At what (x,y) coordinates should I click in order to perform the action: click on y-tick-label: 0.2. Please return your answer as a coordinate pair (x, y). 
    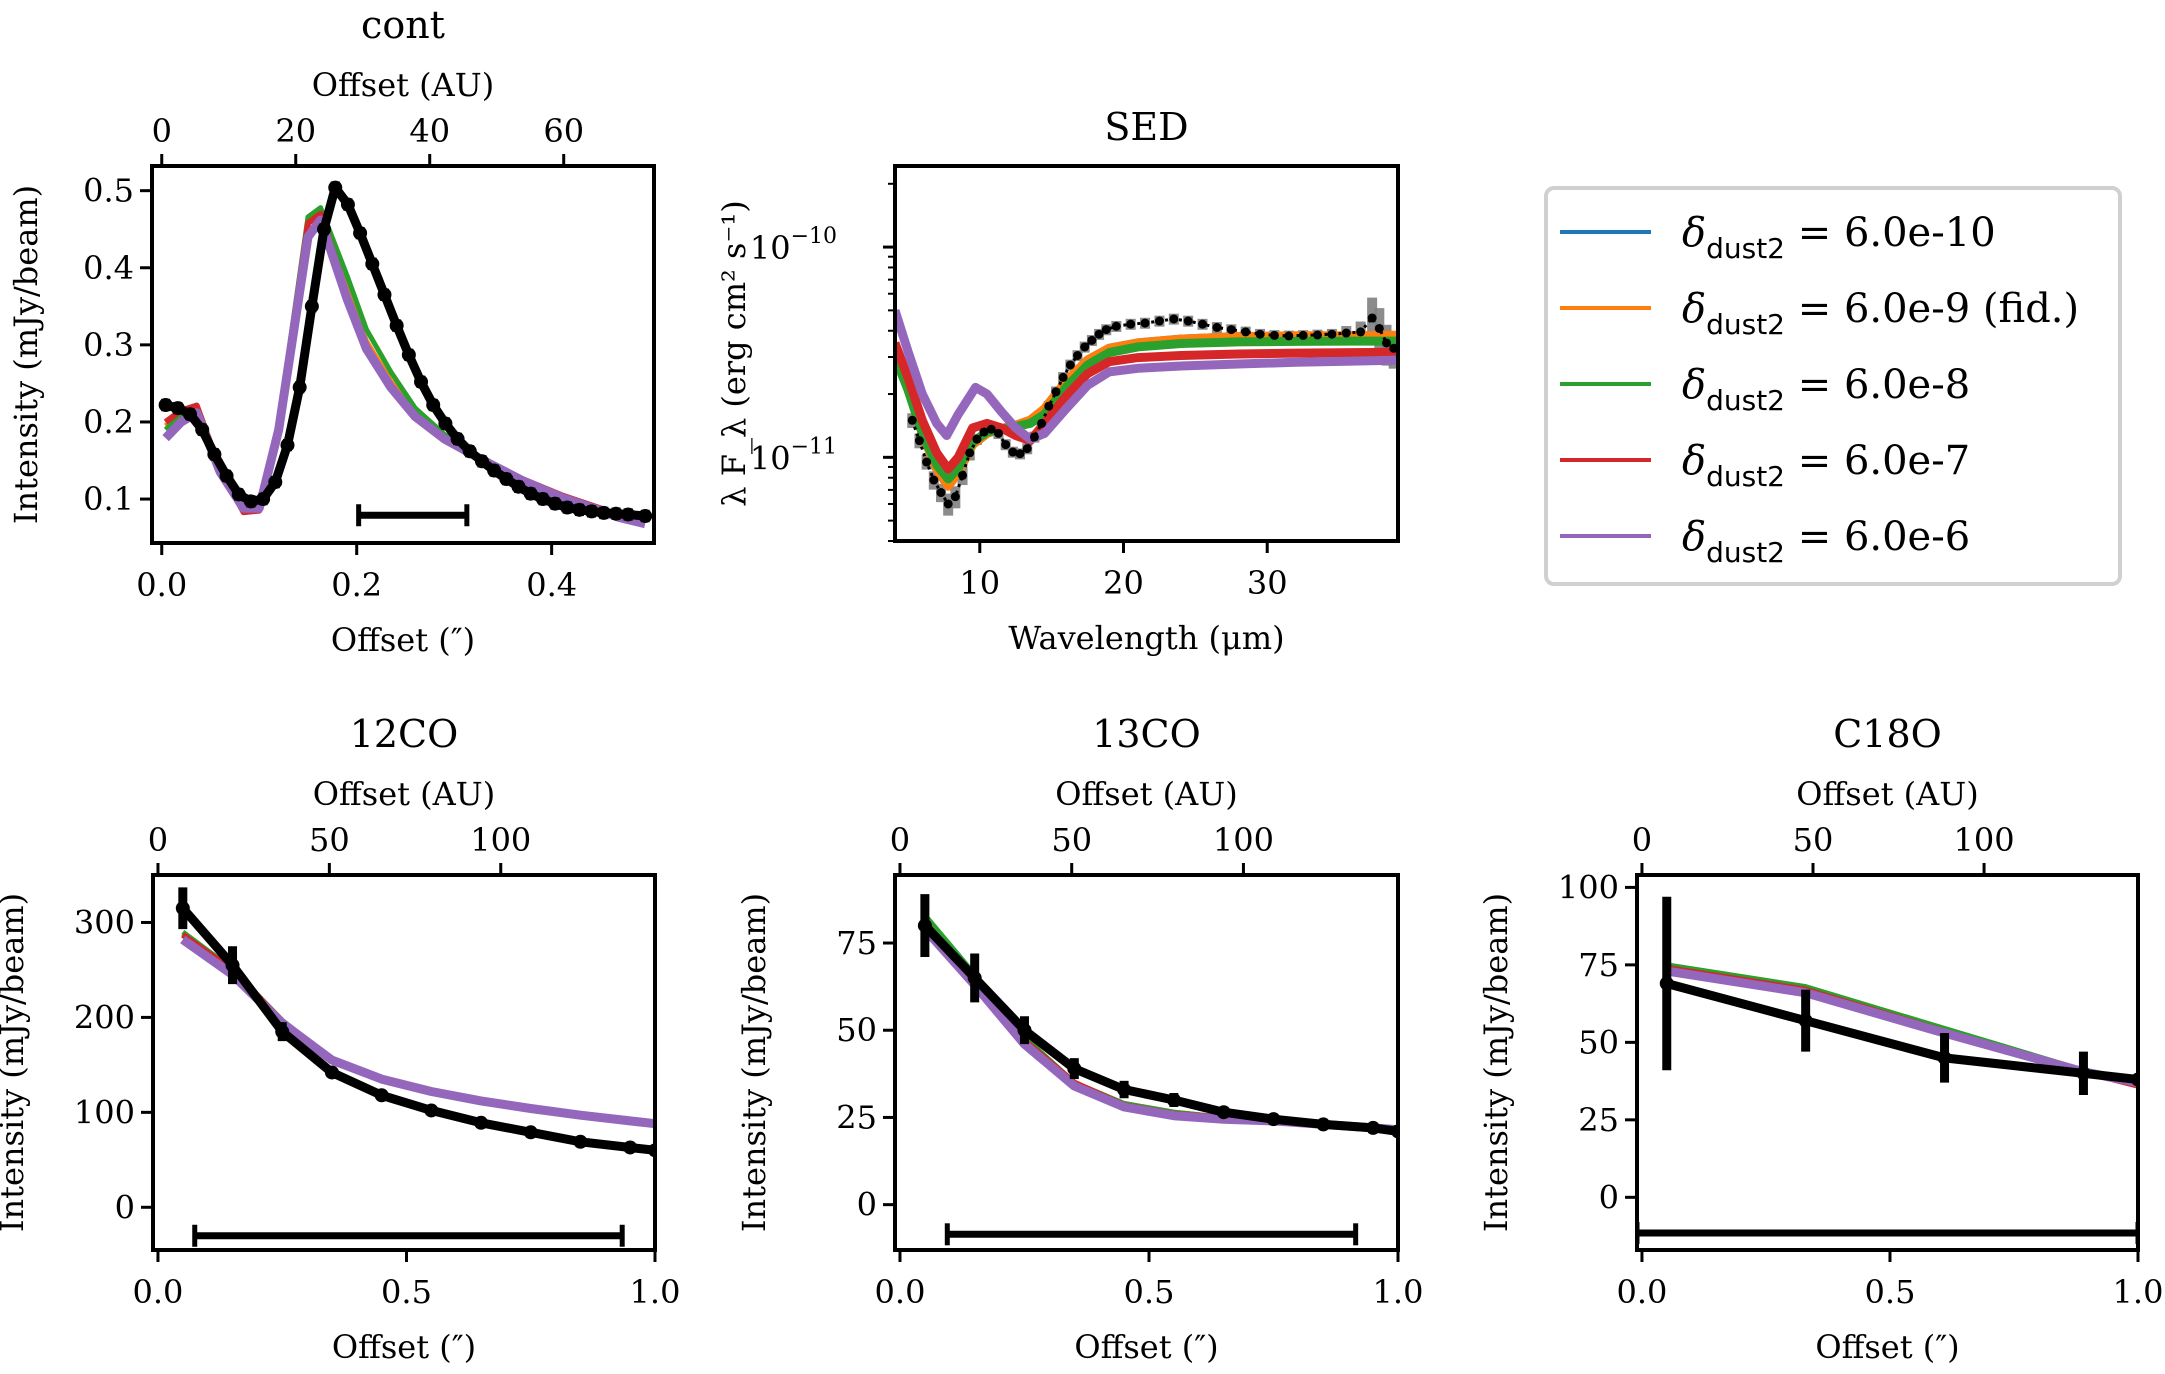
    Looking at the image, I should click on (108, 422).